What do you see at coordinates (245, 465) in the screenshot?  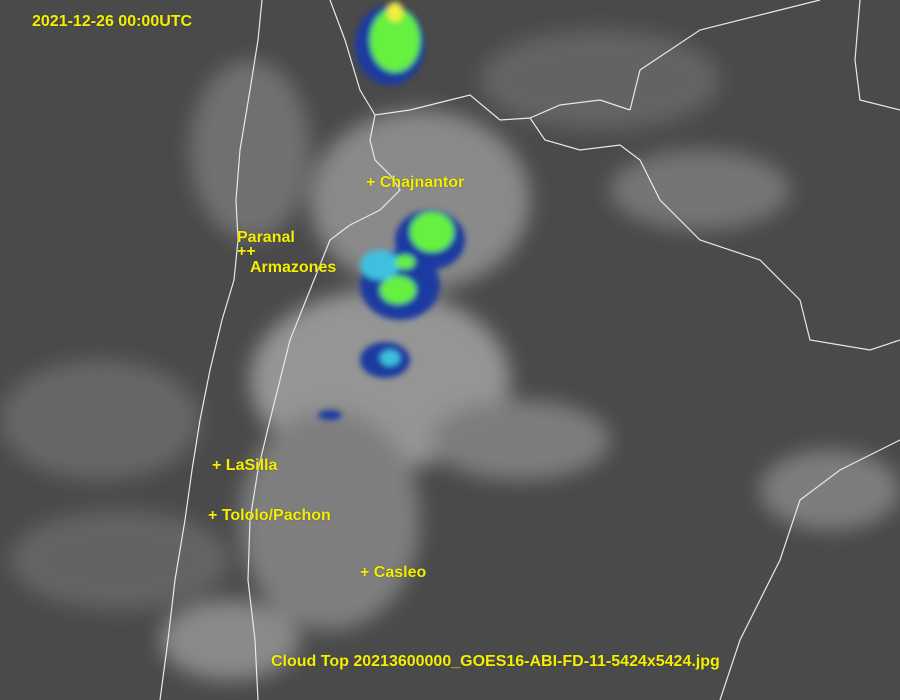 I see `site-label-lasilla: + LaSilla` at bounding box center [245, 465].